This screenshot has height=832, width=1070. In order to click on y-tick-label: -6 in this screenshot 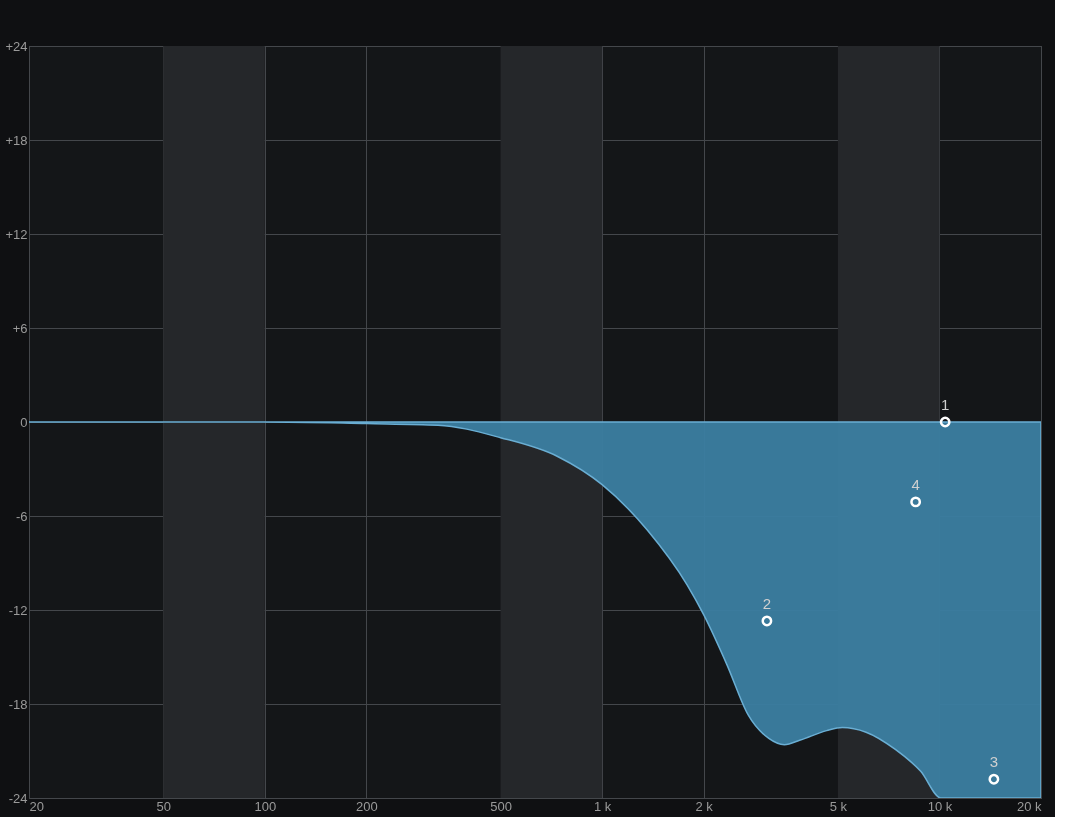, I will do `click(21, 516)`.